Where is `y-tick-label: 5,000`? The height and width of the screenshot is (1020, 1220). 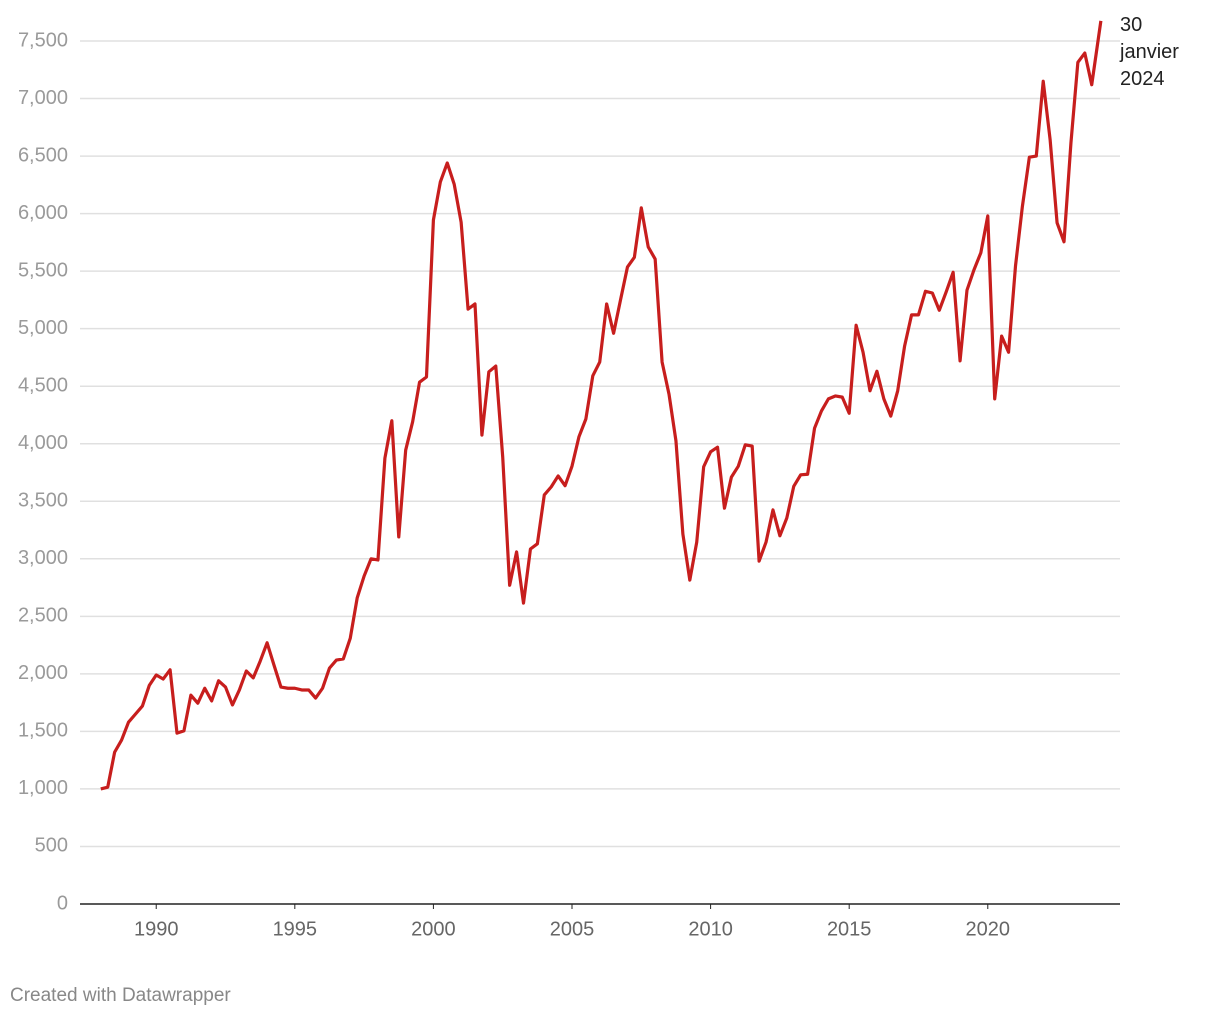 y-tick-label: 5,000 is located at coordinates (43, 328).